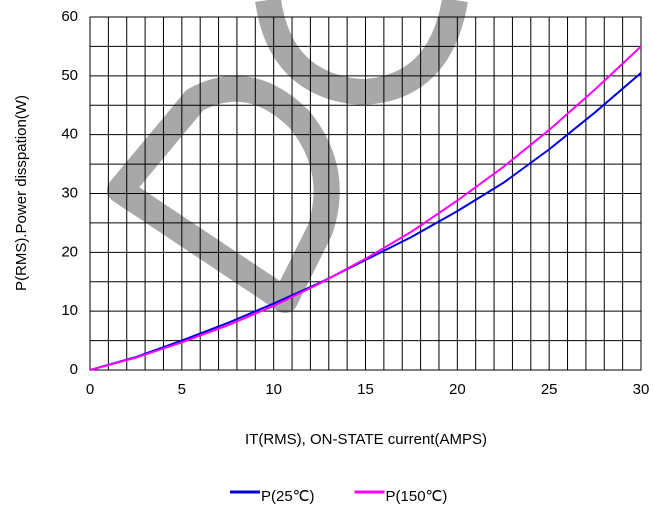 The width and height of the screenshot is (653, 512). I want to click on x-tick-label: 5, so click(182, 389).